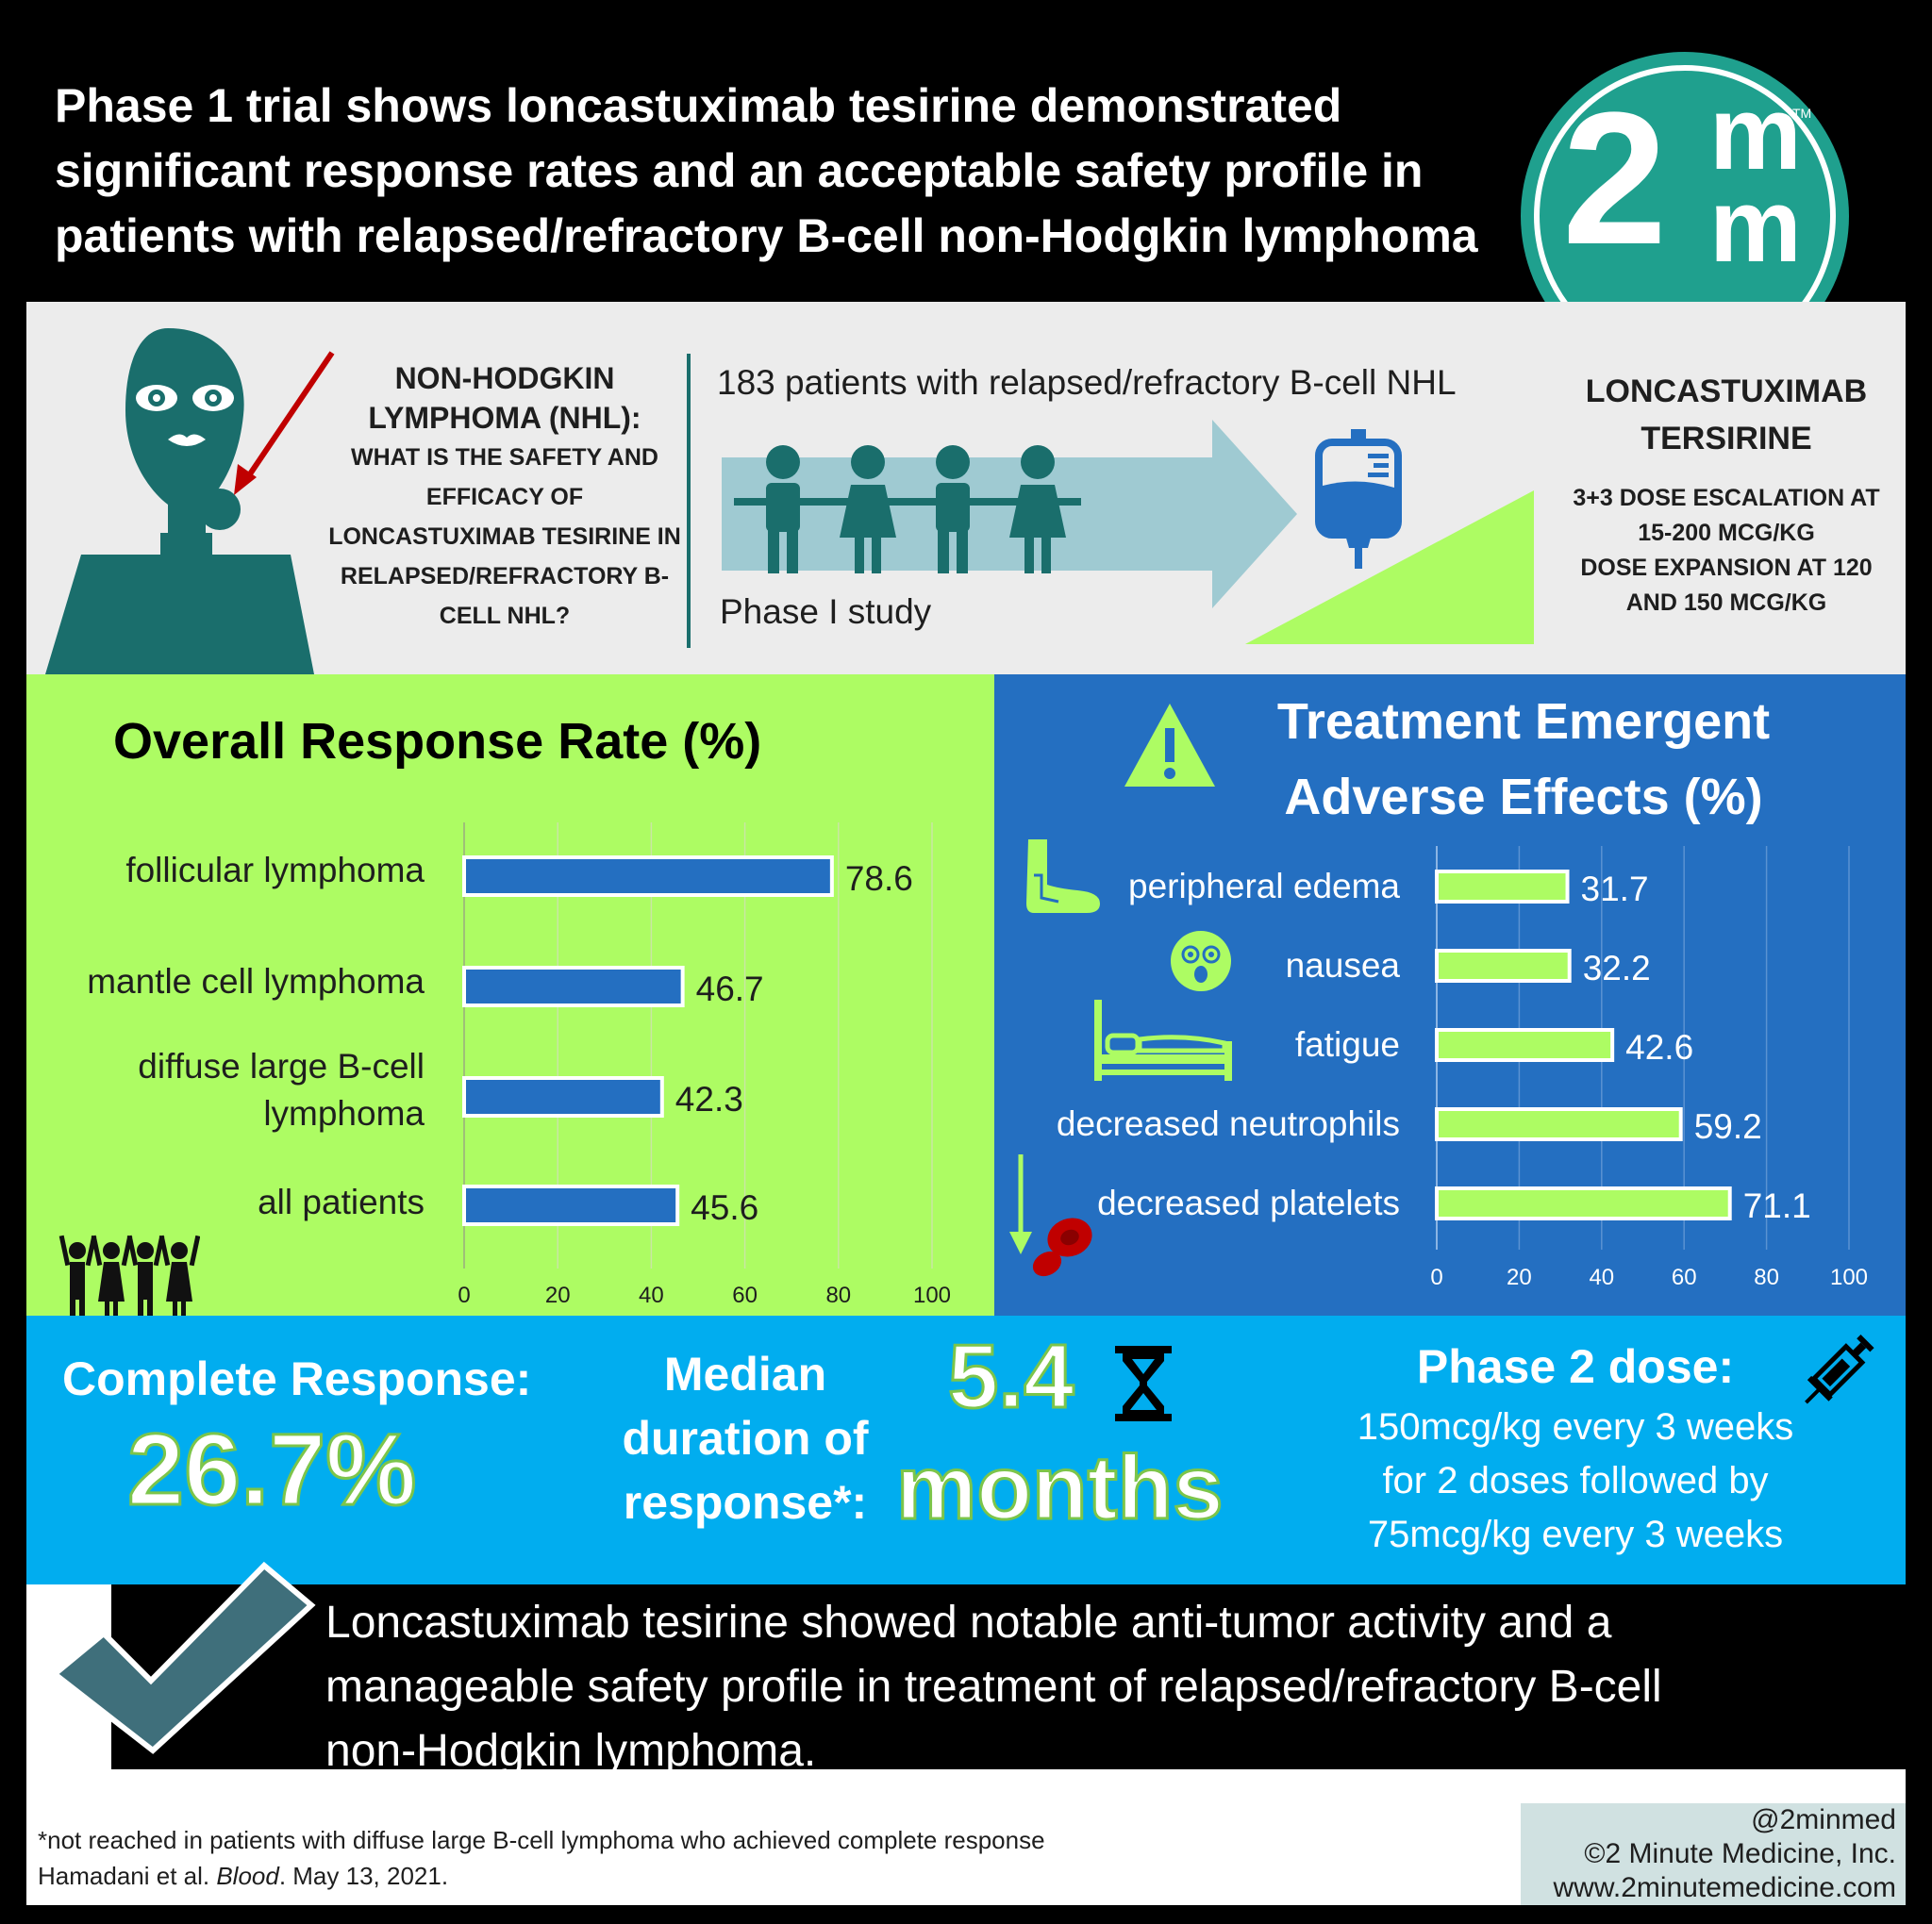 The height and width of the screenshot is (1924, 1932). Describe the element at coordinates (127, 1876) in the screenshot. I see `citation-authors: Hamadani et al.` at that location.